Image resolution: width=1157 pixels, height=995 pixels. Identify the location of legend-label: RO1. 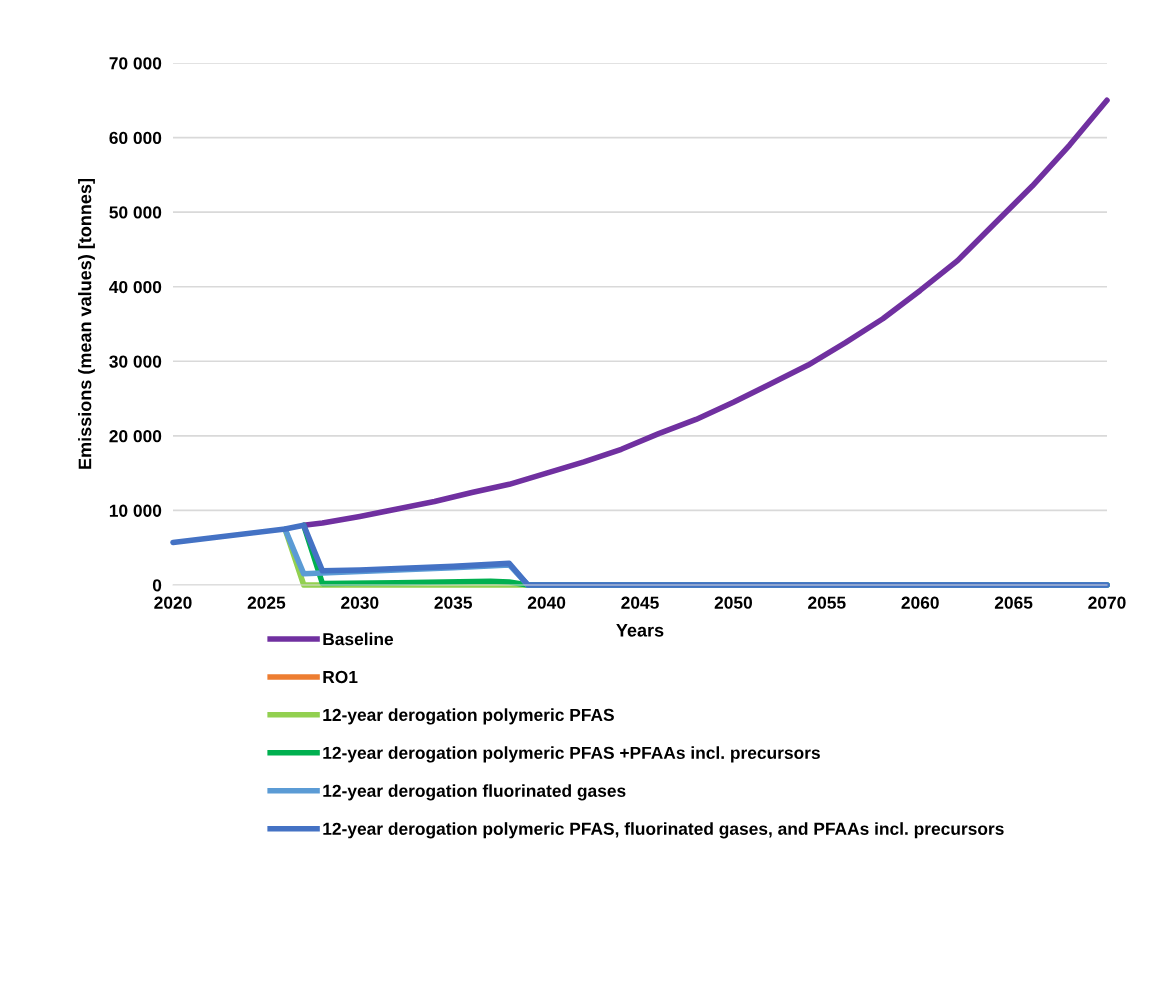
(340, 677).